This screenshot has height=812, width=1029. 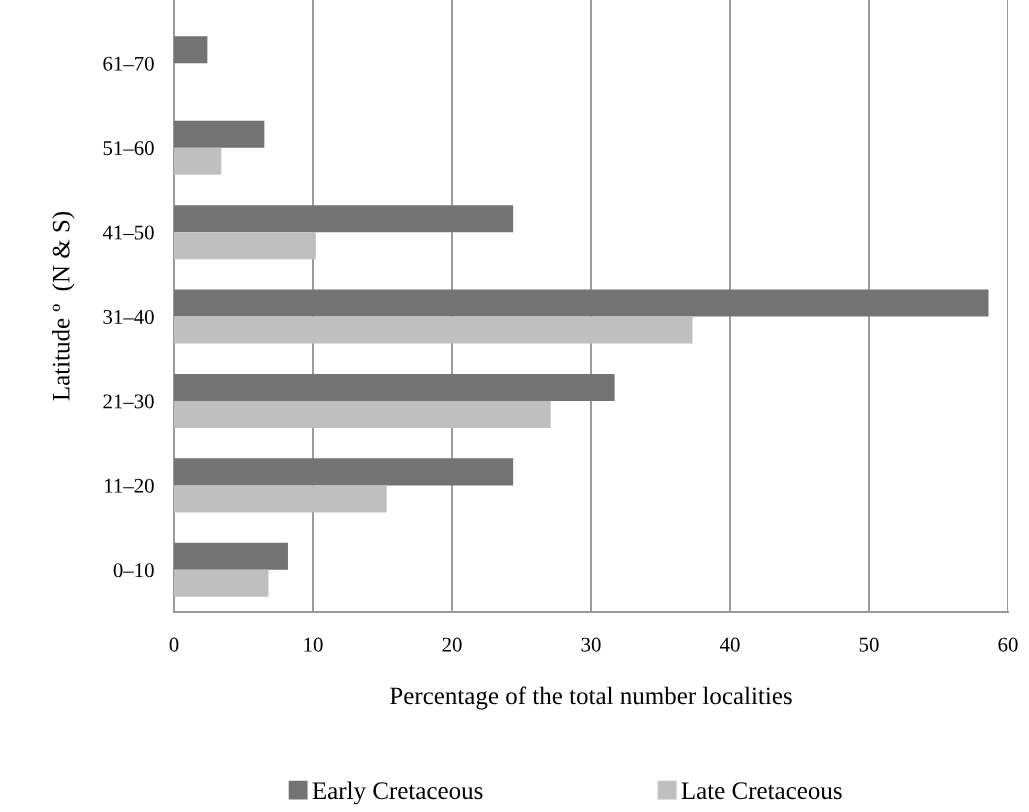 What do you see at coordinates (129, 485) in the screenshot?
I see `y-tick-label: 11–20` at bounding box center [129, 485].